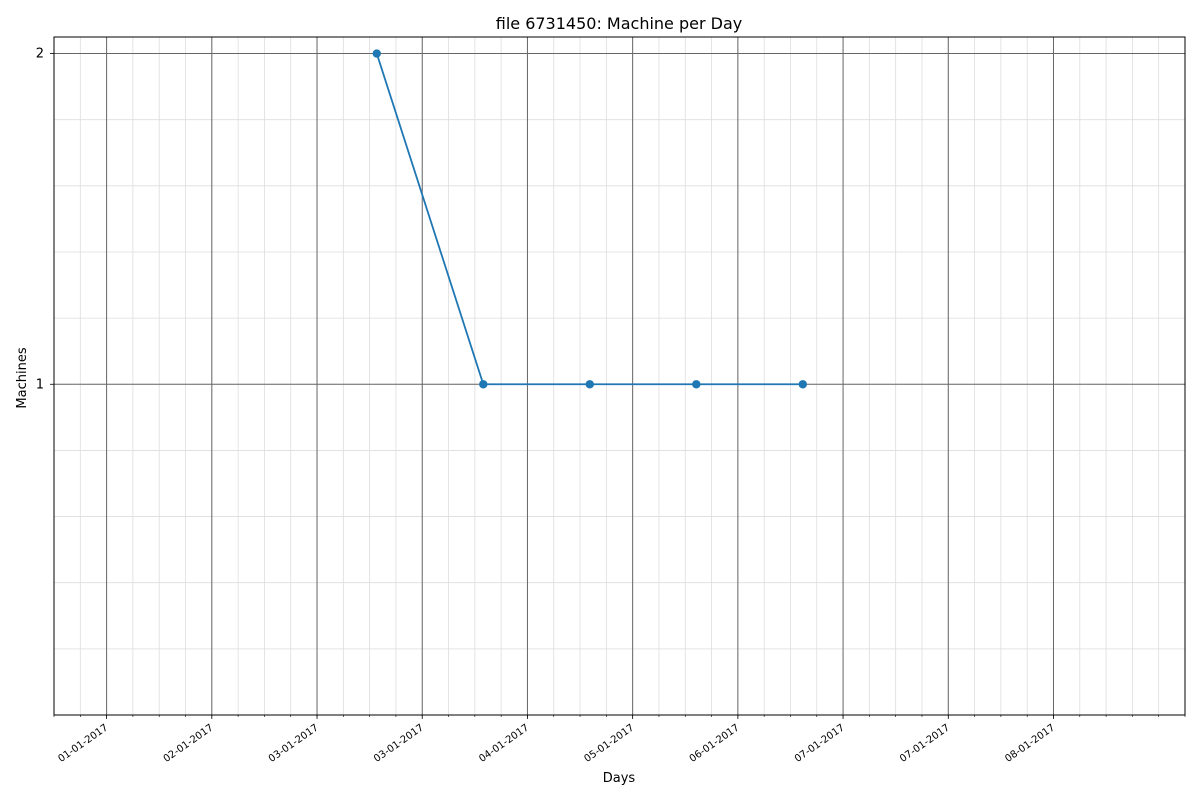 This screenshot has height=800, width=1200. What do you see at coordinates (619, 778) in the screenshot?
I see `x-axis-label: Days` at bounding box center [619, 778].